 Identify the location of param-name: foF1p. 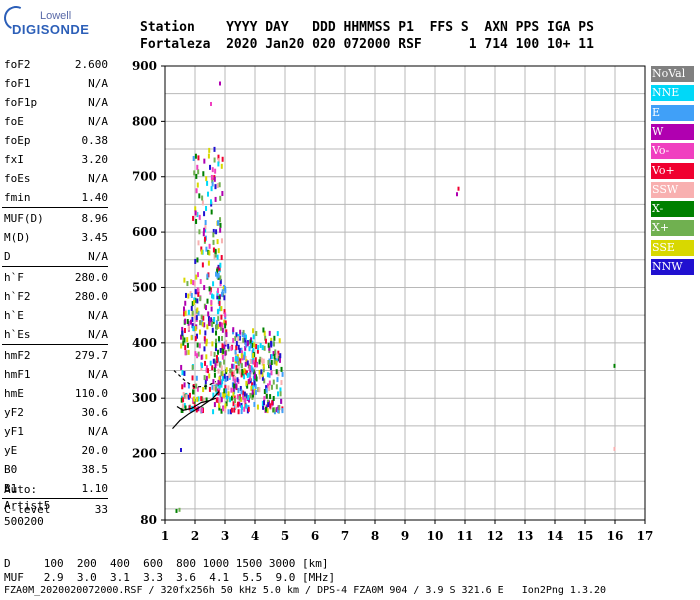
(21, 102).